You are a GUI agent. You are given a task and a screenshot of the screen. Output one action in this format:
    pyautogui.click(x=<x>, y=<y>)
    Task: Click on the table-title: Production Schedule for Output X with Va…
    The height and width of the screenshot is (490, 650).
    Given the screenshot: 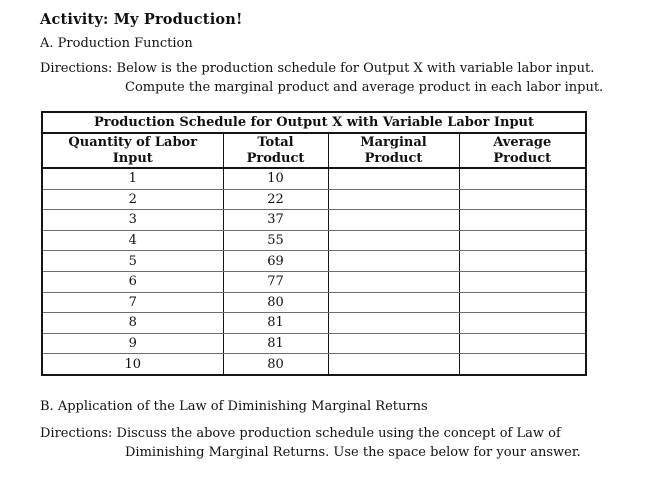 What is the action you would take?
    pyautogui.click(x=314, y=123)
    